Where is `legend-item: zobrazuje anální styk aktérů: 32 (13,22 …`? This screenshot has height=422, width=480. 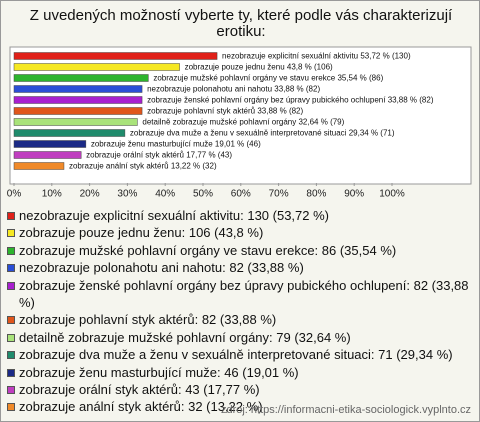
legend-item: zobrazuje anální styk aktérů: 32 (13,22 … is located at coordinates (240, 406).